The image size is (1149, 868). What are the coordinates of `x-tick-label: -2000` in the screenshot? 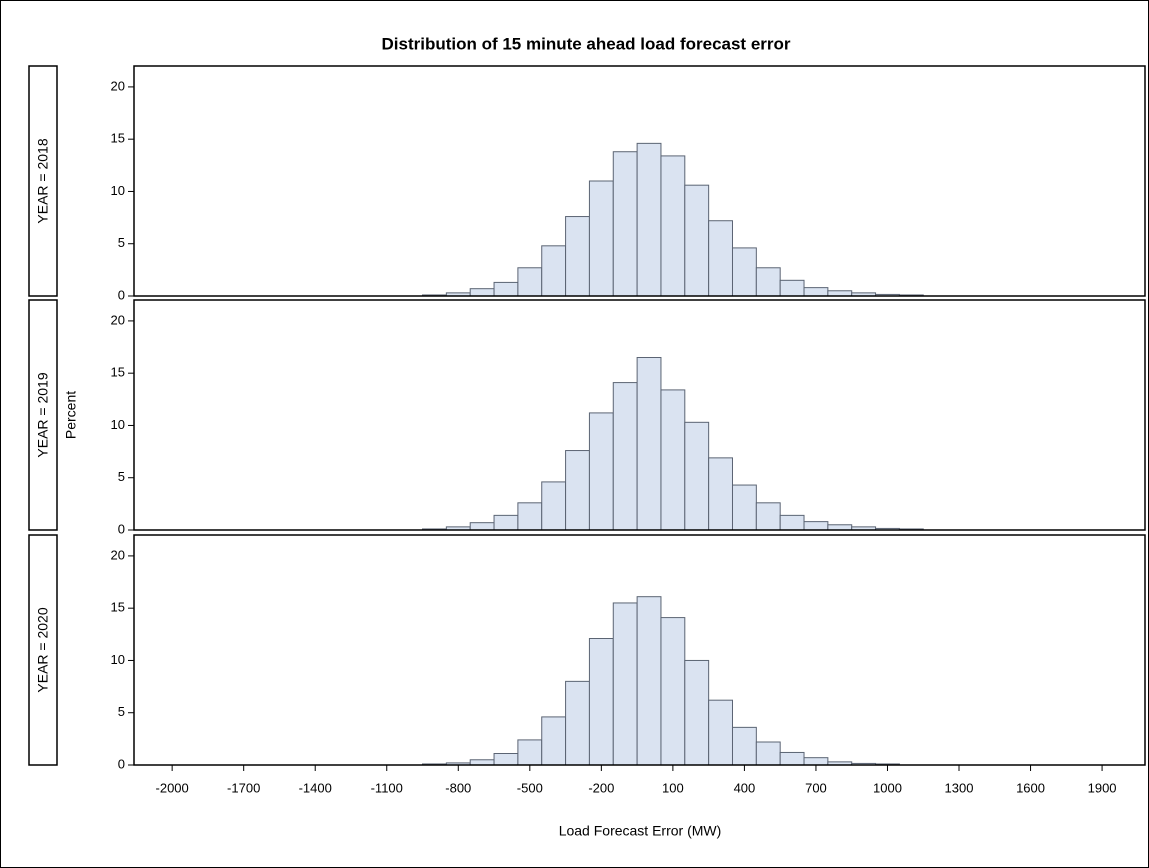 It's located at (172, 787).